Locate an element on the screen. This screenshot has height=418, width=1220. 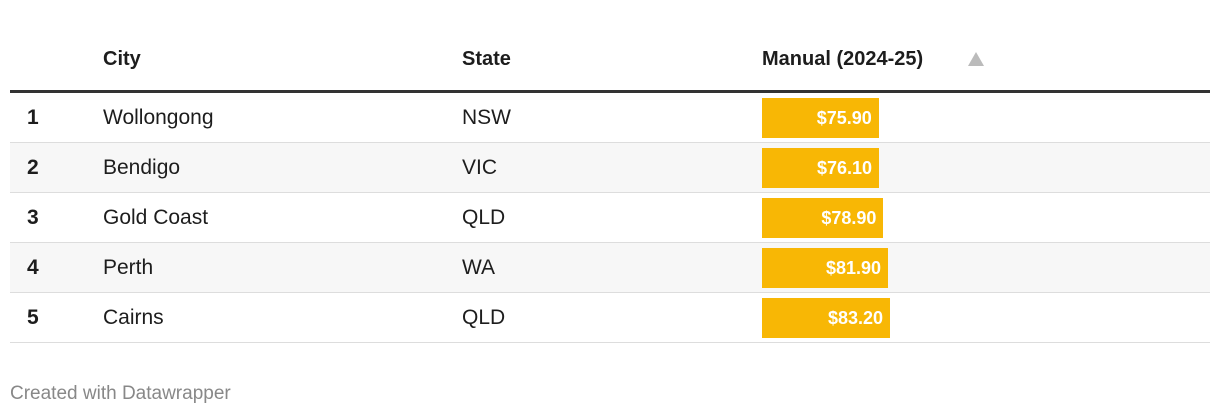
header-manual: Manual (2024-25) is located at coordinates (843, 59).